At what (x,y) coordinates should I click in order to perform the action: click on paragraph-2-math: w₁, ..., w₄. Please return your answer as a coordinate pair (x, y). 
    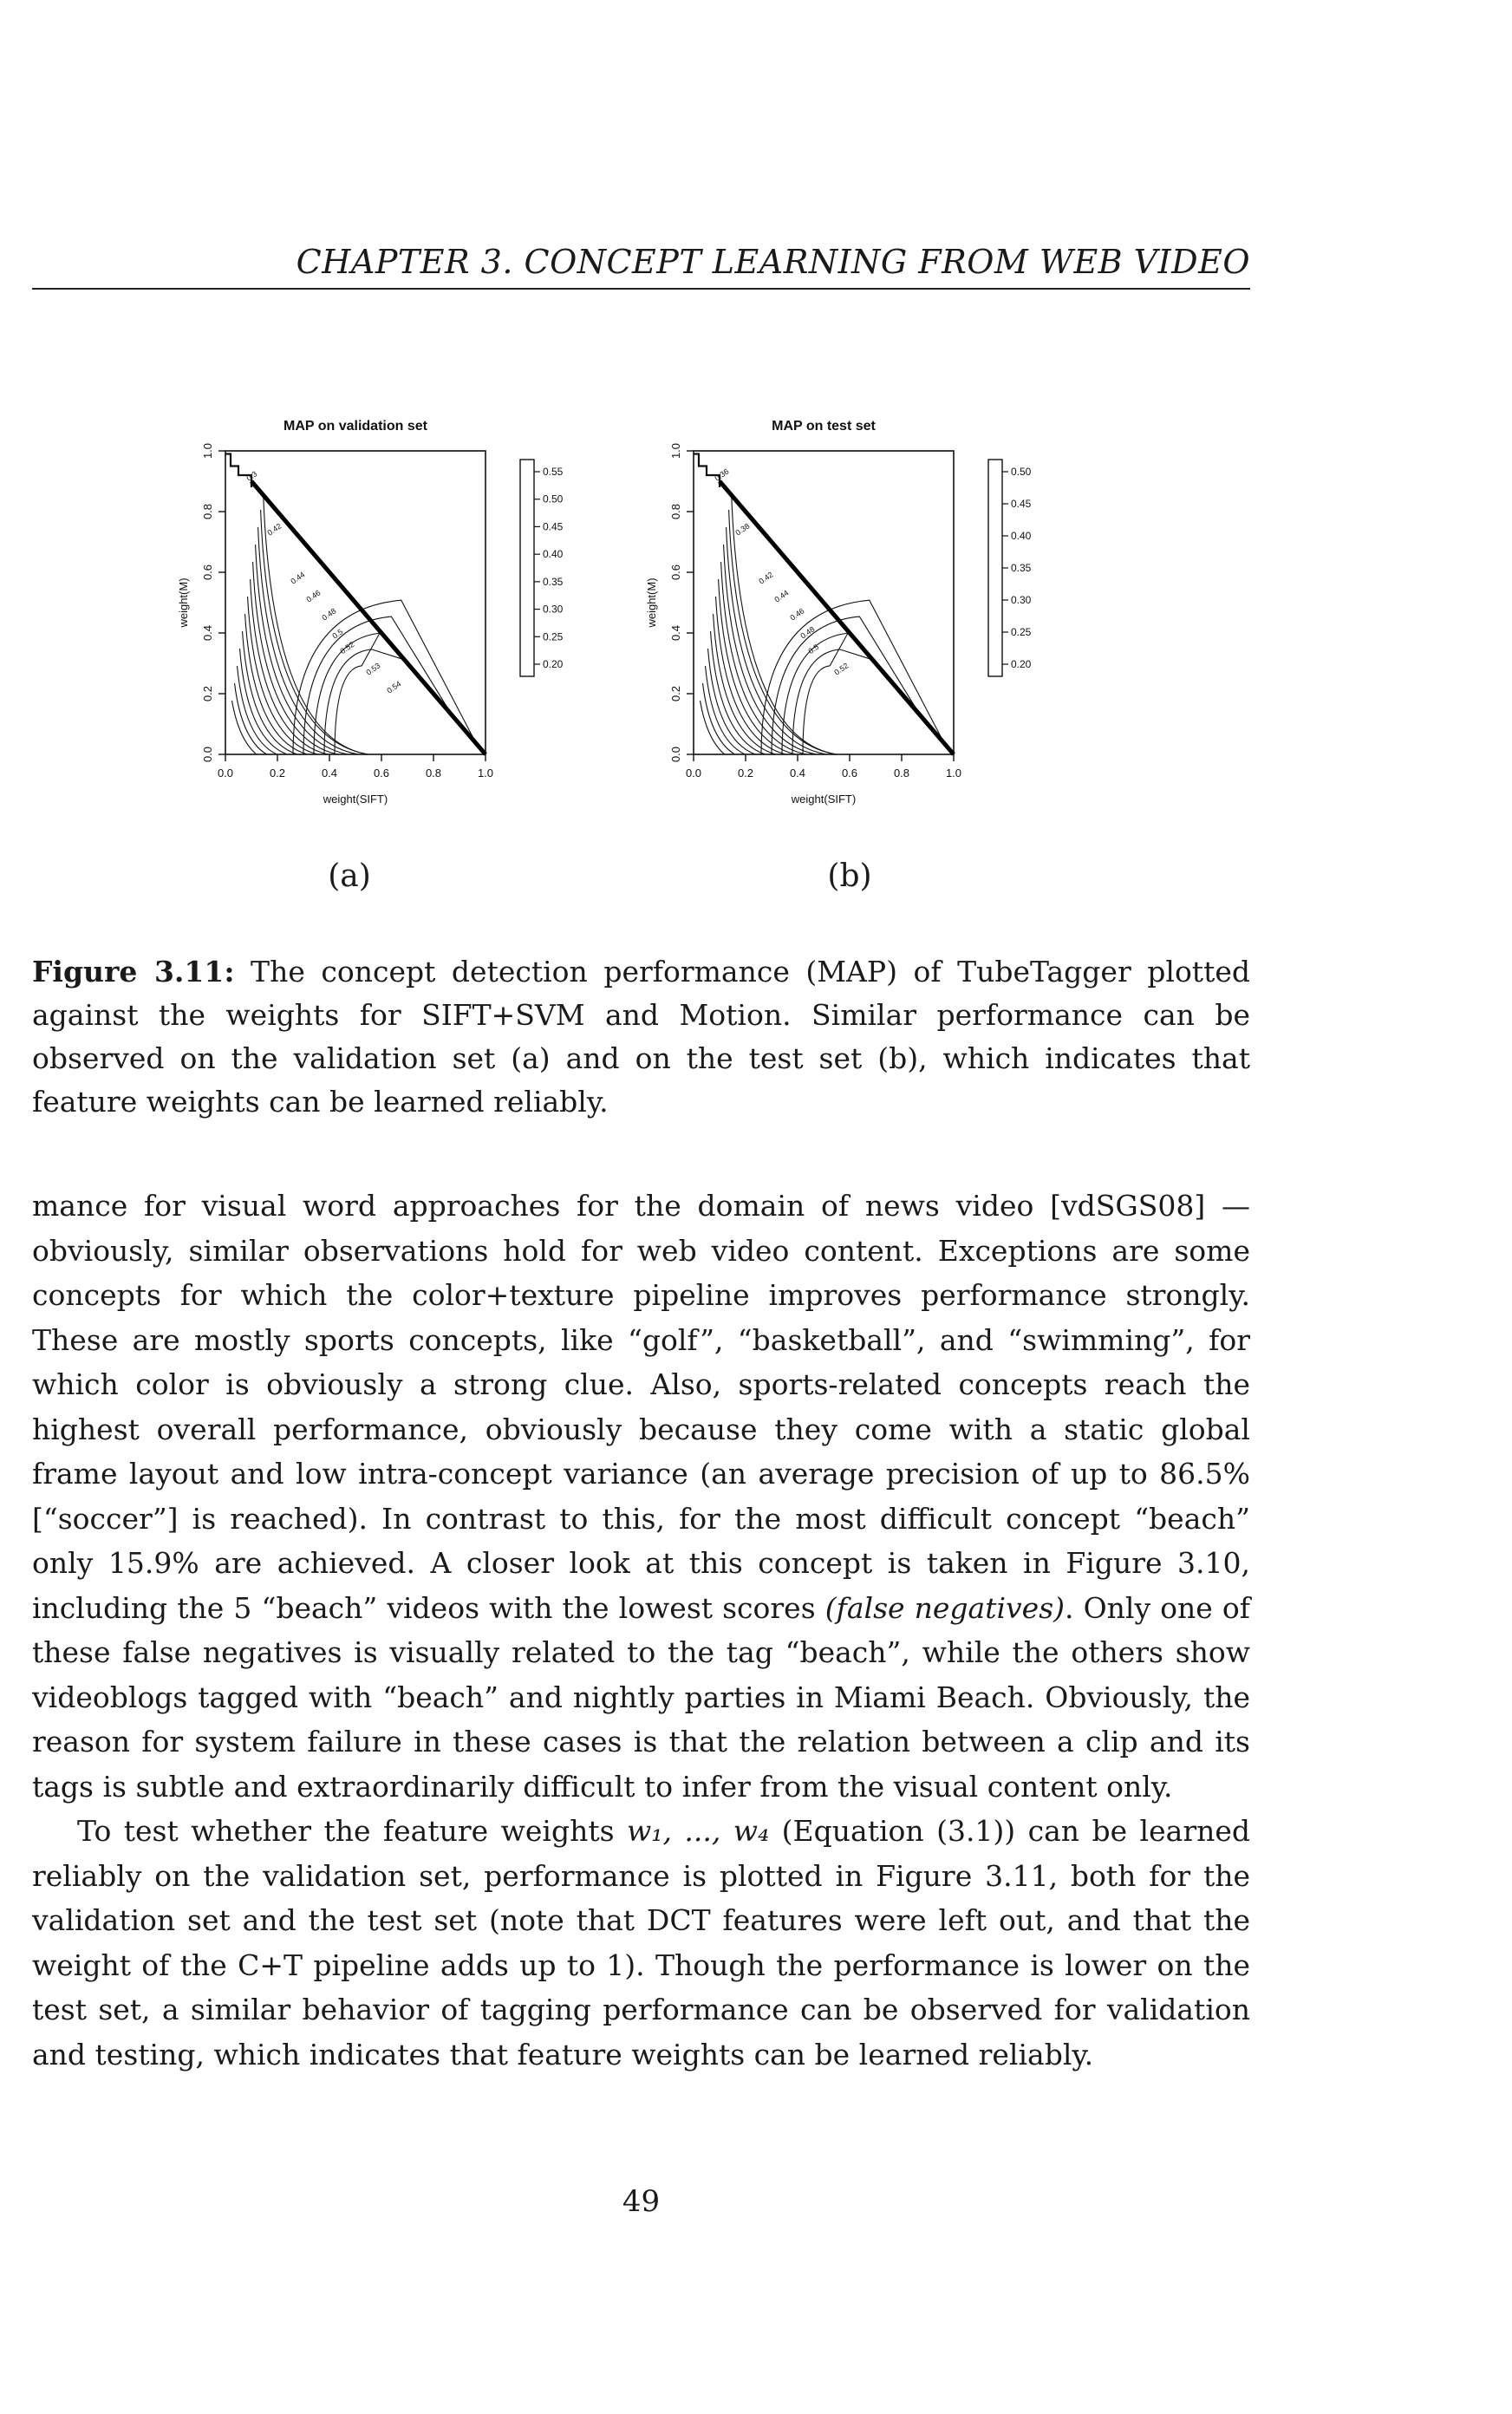
    Looking at the image, I should click on (698, 1831).